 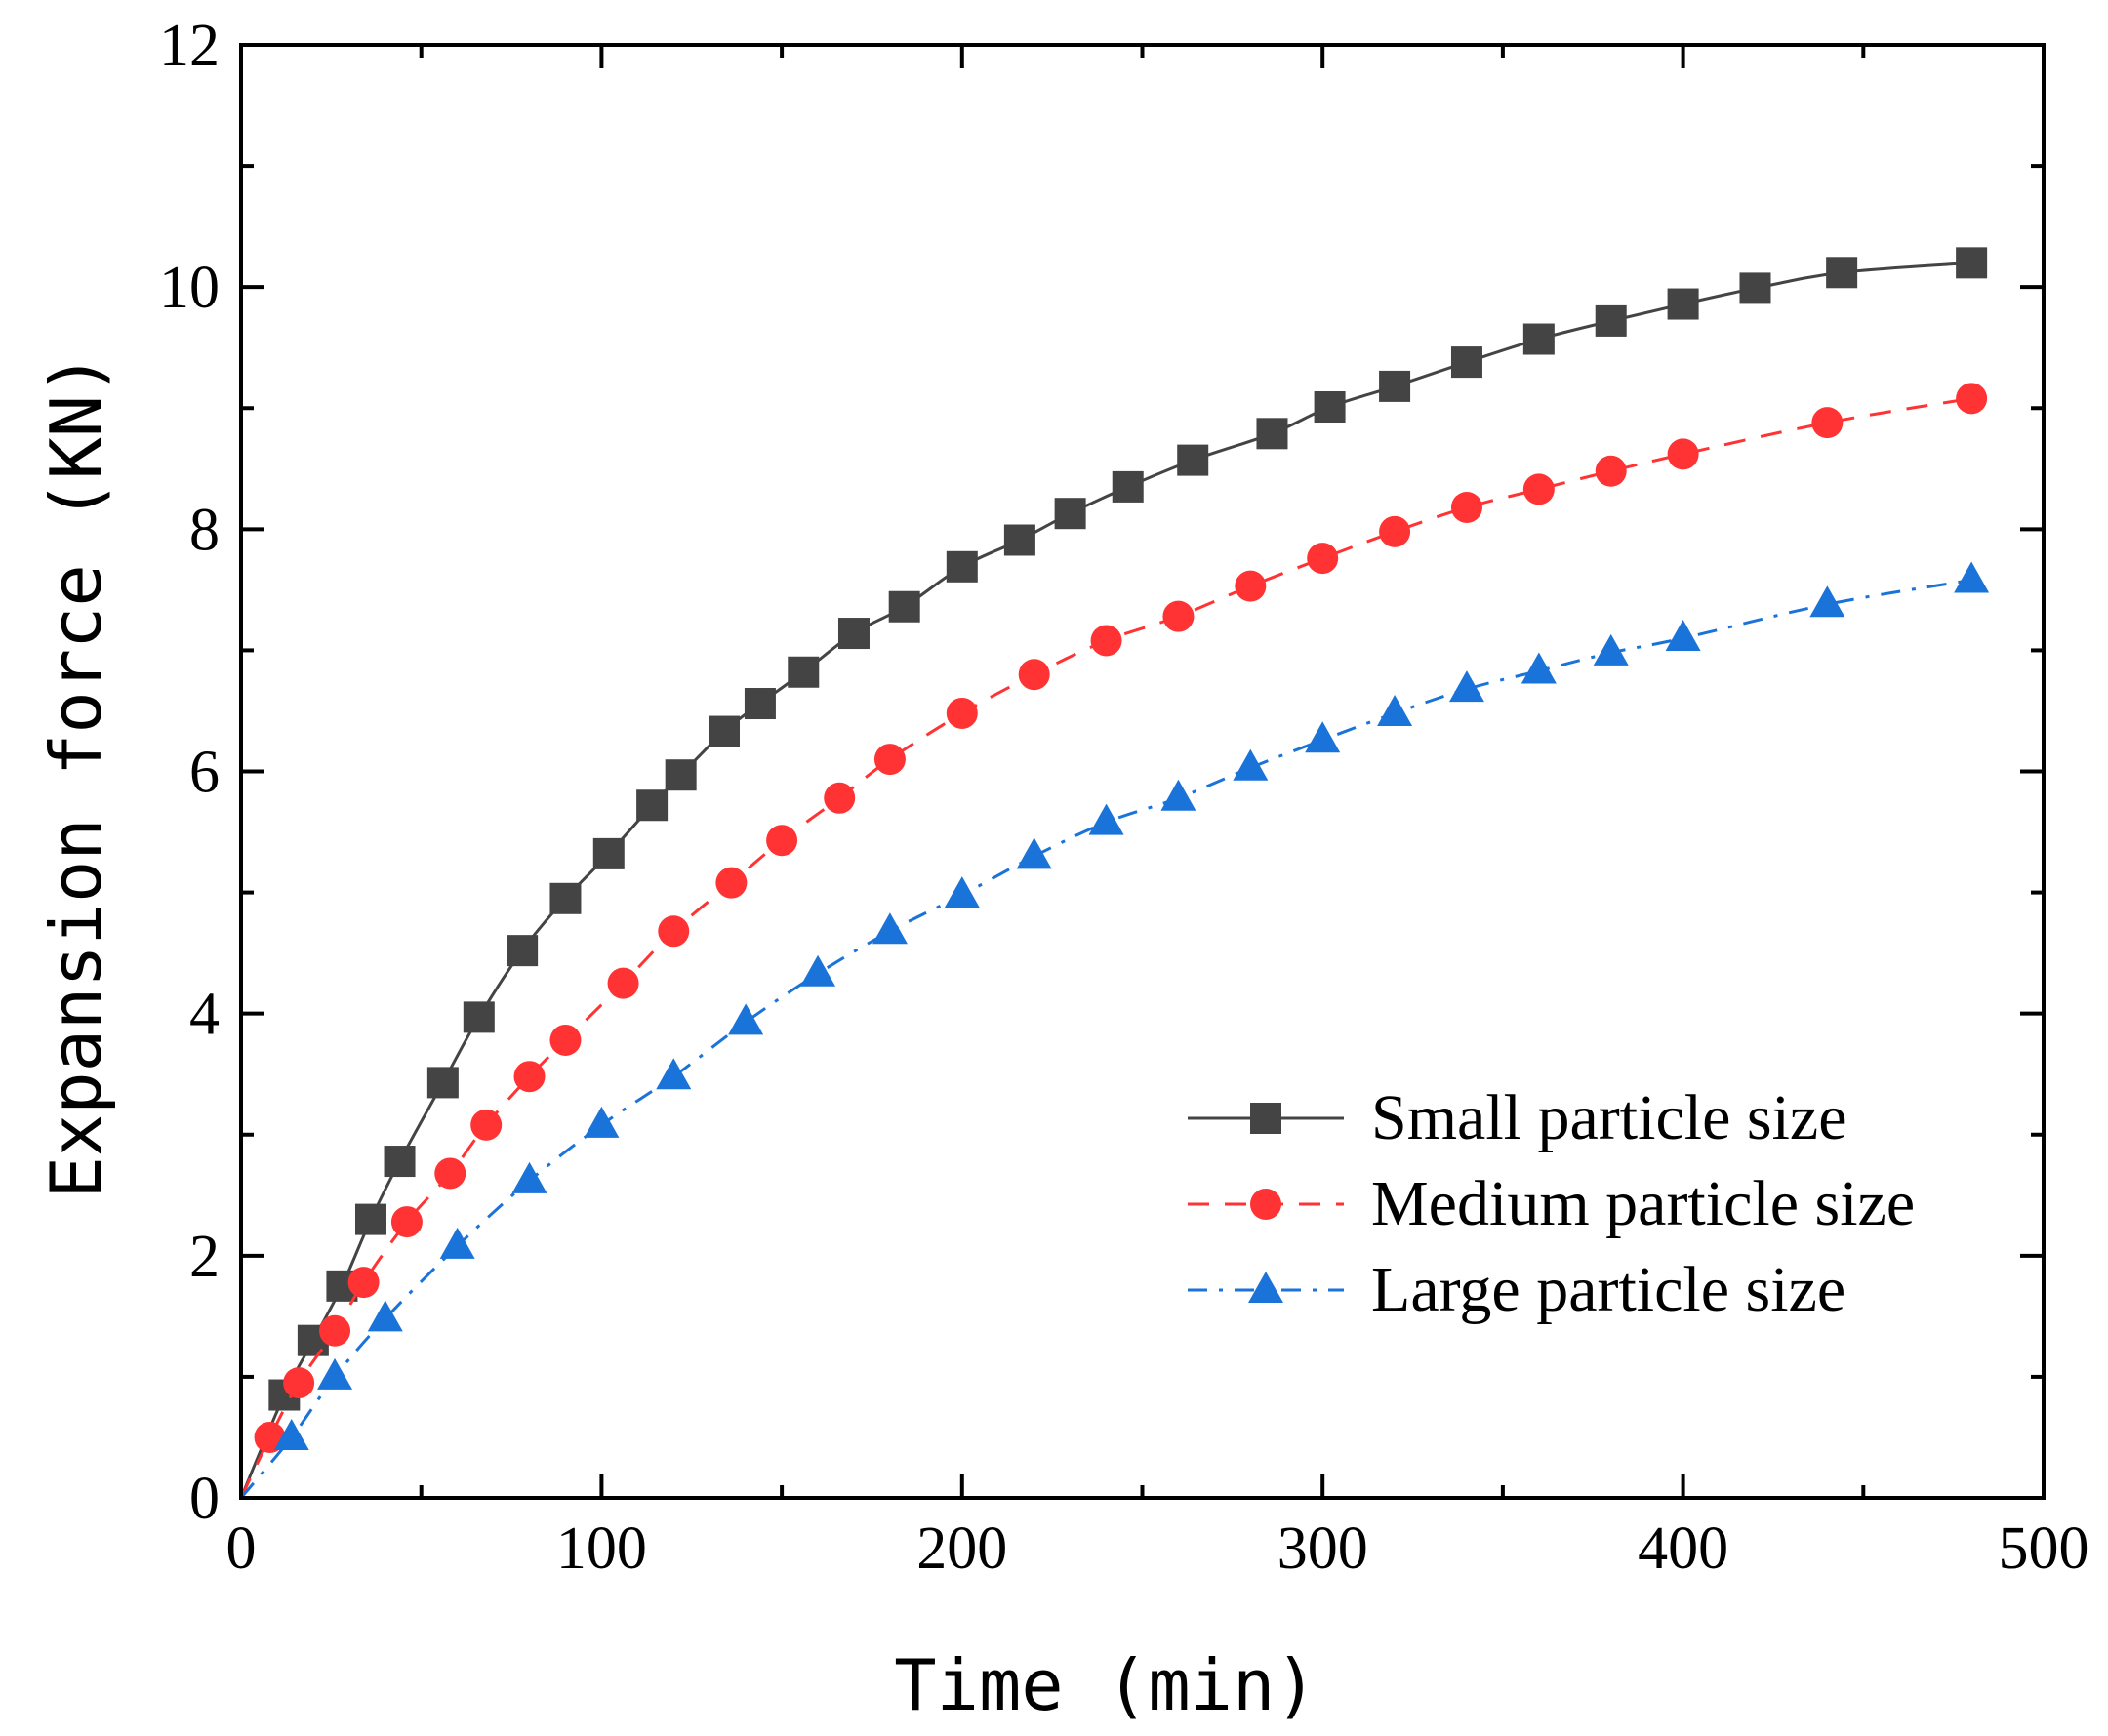 I want to click on y-tick-label: 10, so click(x=190, y=288).